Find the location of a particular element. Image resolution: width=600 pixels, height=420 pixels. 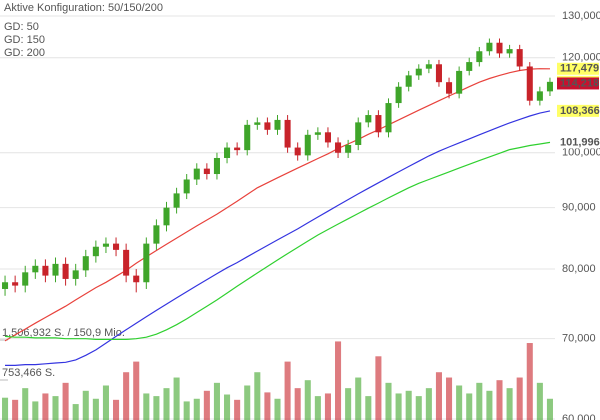

price-marker-label: 117,479 is located at coordinates (579, 69).